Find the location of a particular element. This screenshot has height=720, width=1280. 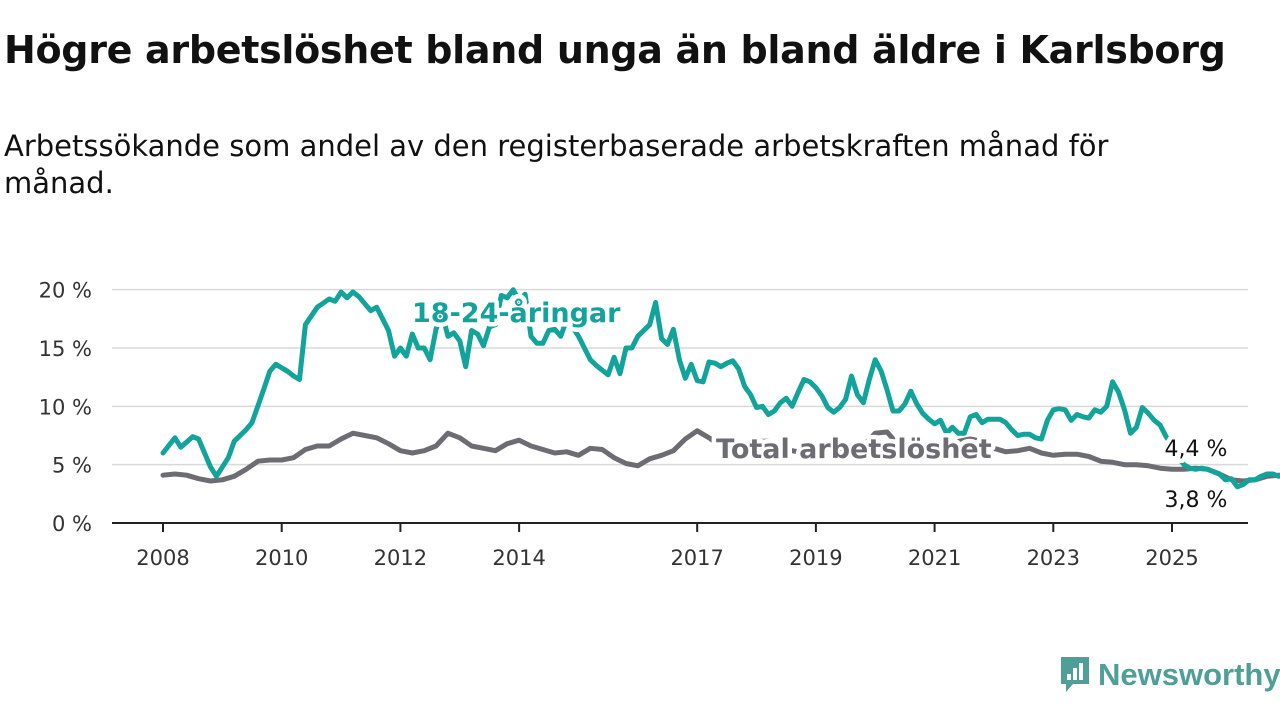

x-tick-label: 2008 is located at coordinates (162, 558).